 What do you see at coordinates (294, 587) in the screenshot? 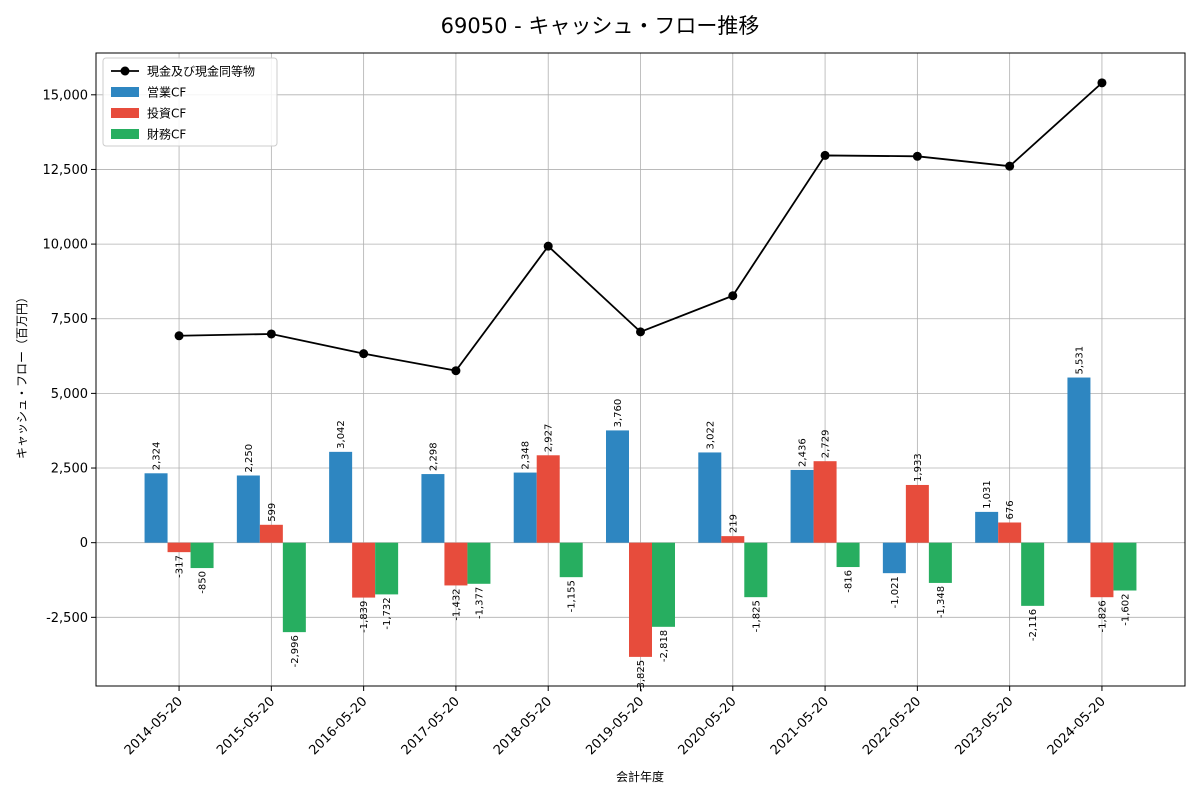
I see `bar-財務CF-2015-05-20` at bounding box center [294, 587].